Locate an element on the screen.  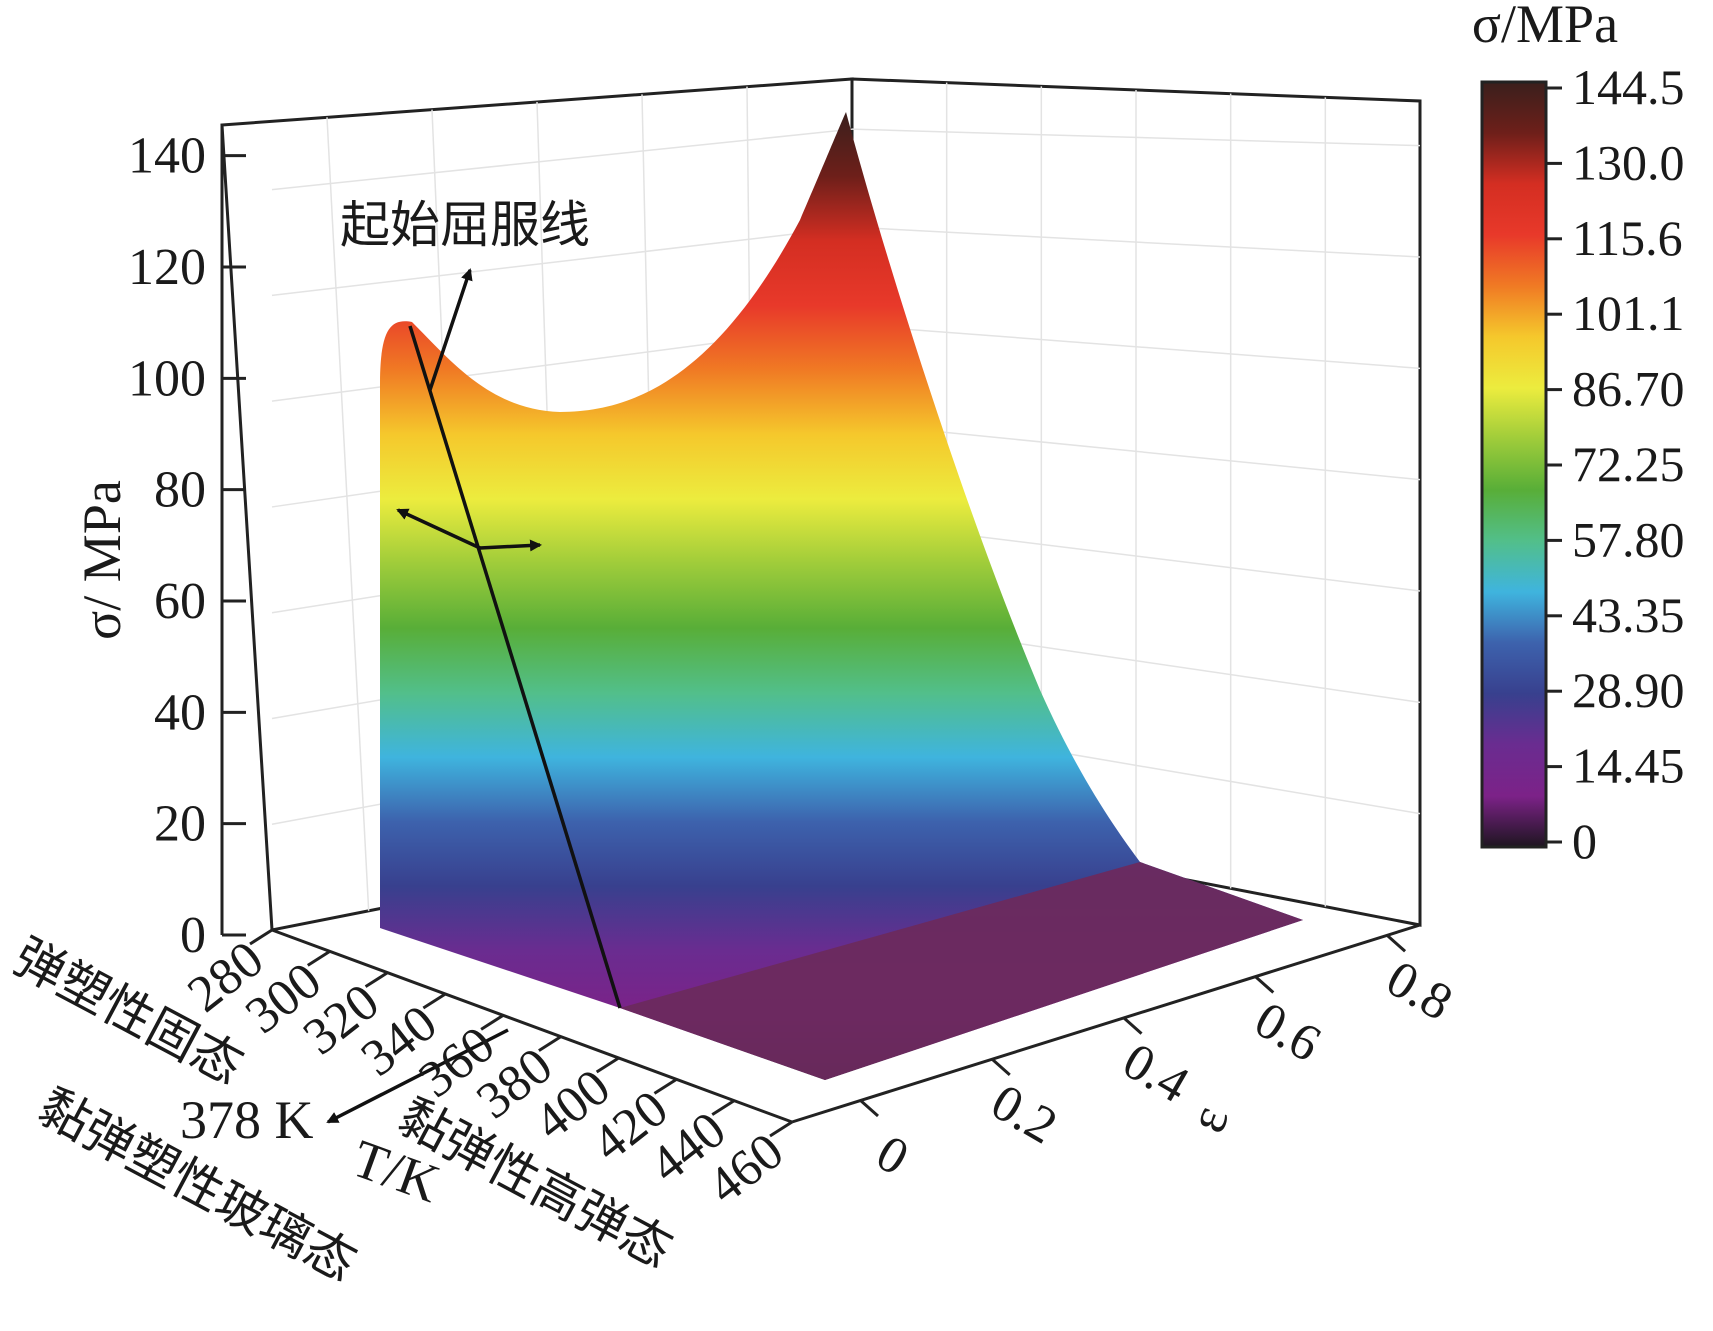
yield-arrow is located at coordinates (450, 329).